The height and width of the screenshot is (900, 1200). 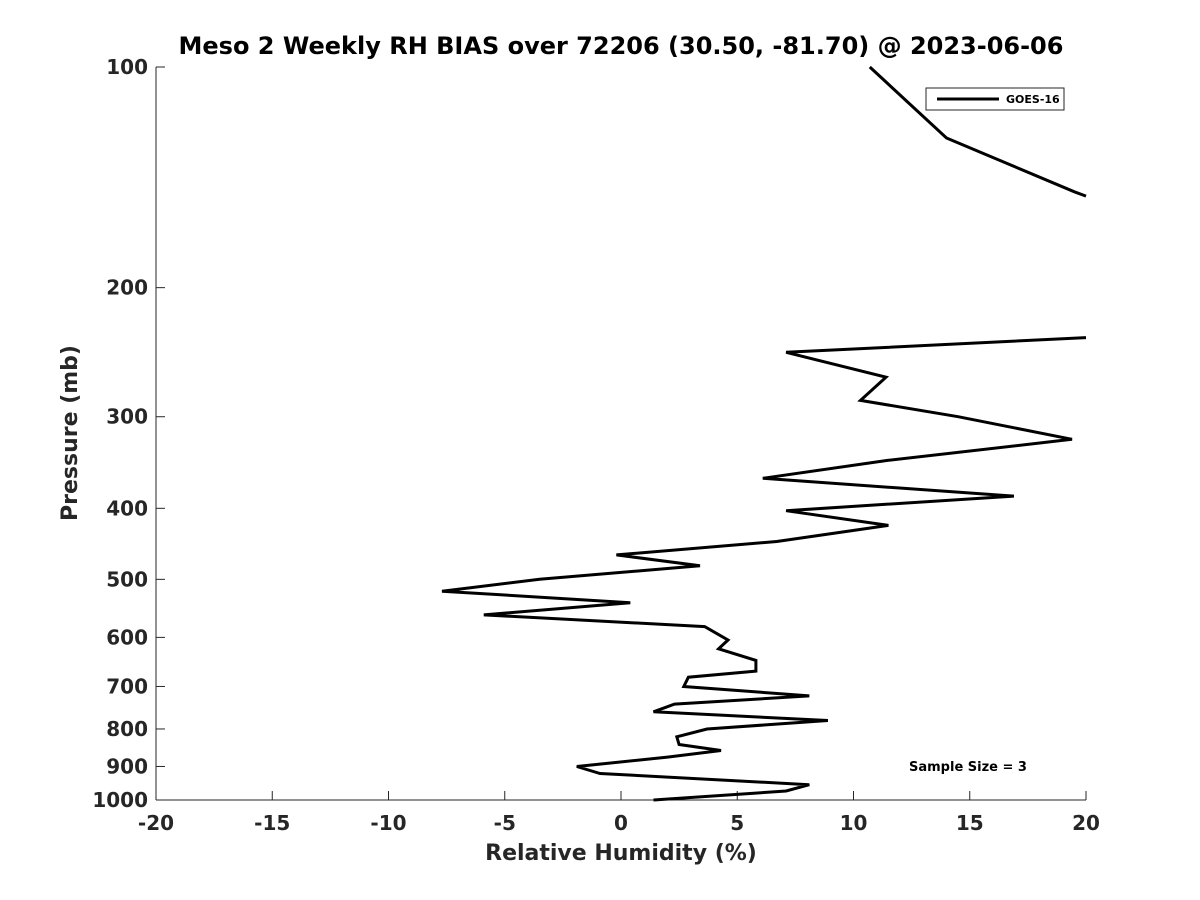 I want to click on y-tick-label: 700, so click(x=127, y=686).